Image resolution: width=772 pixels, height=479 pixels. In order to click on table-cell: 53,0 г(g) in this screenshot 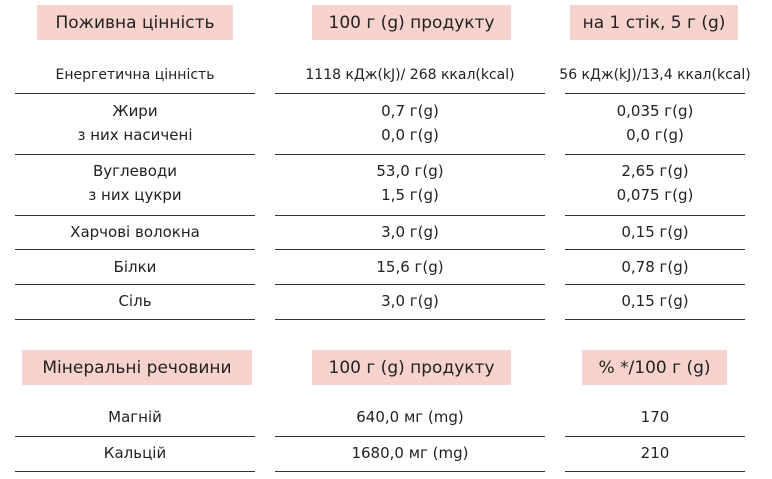, I will do `click(410, 171)`.